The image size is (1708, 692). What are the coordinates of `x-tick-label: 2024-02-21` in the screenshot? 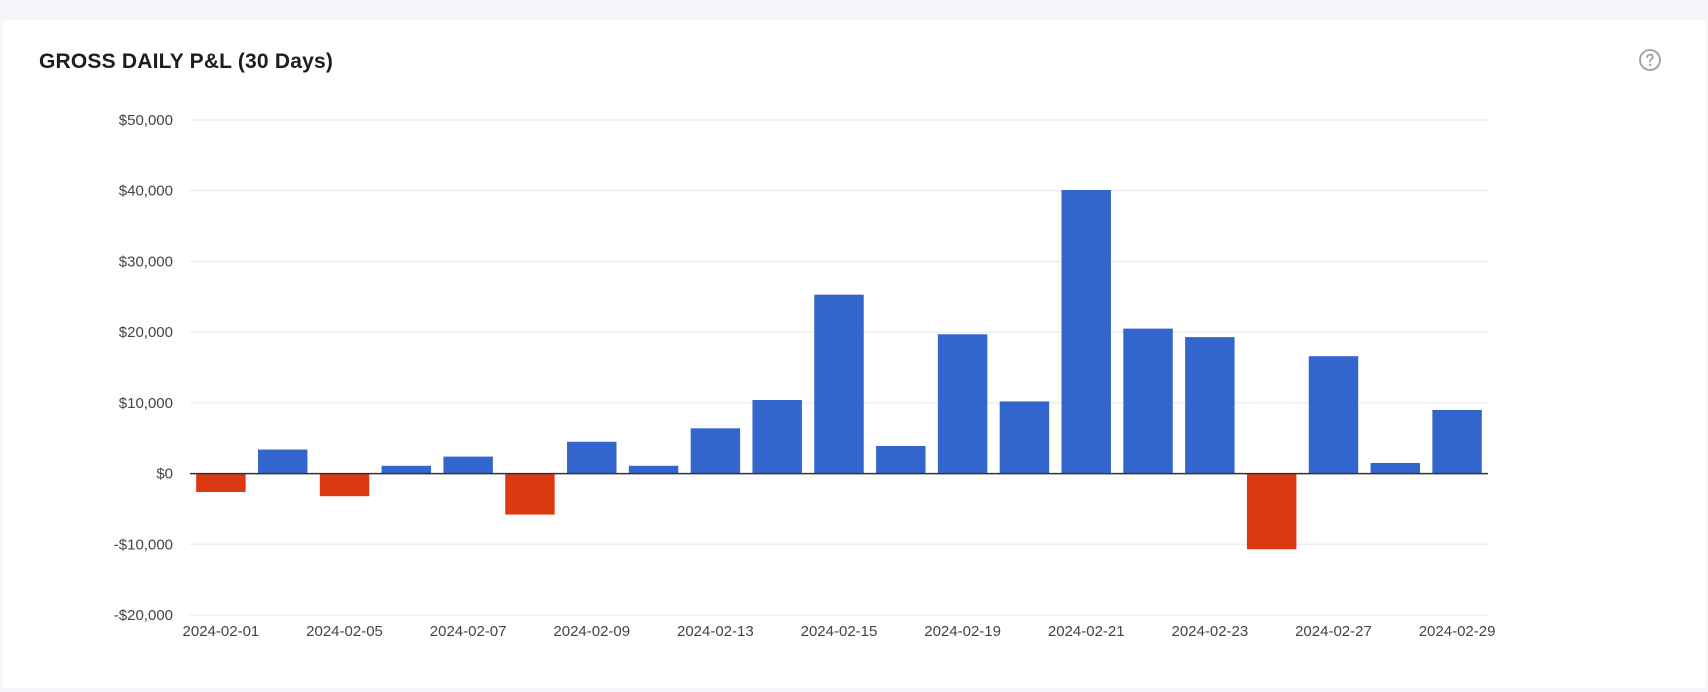 It's located at (1086, 631).